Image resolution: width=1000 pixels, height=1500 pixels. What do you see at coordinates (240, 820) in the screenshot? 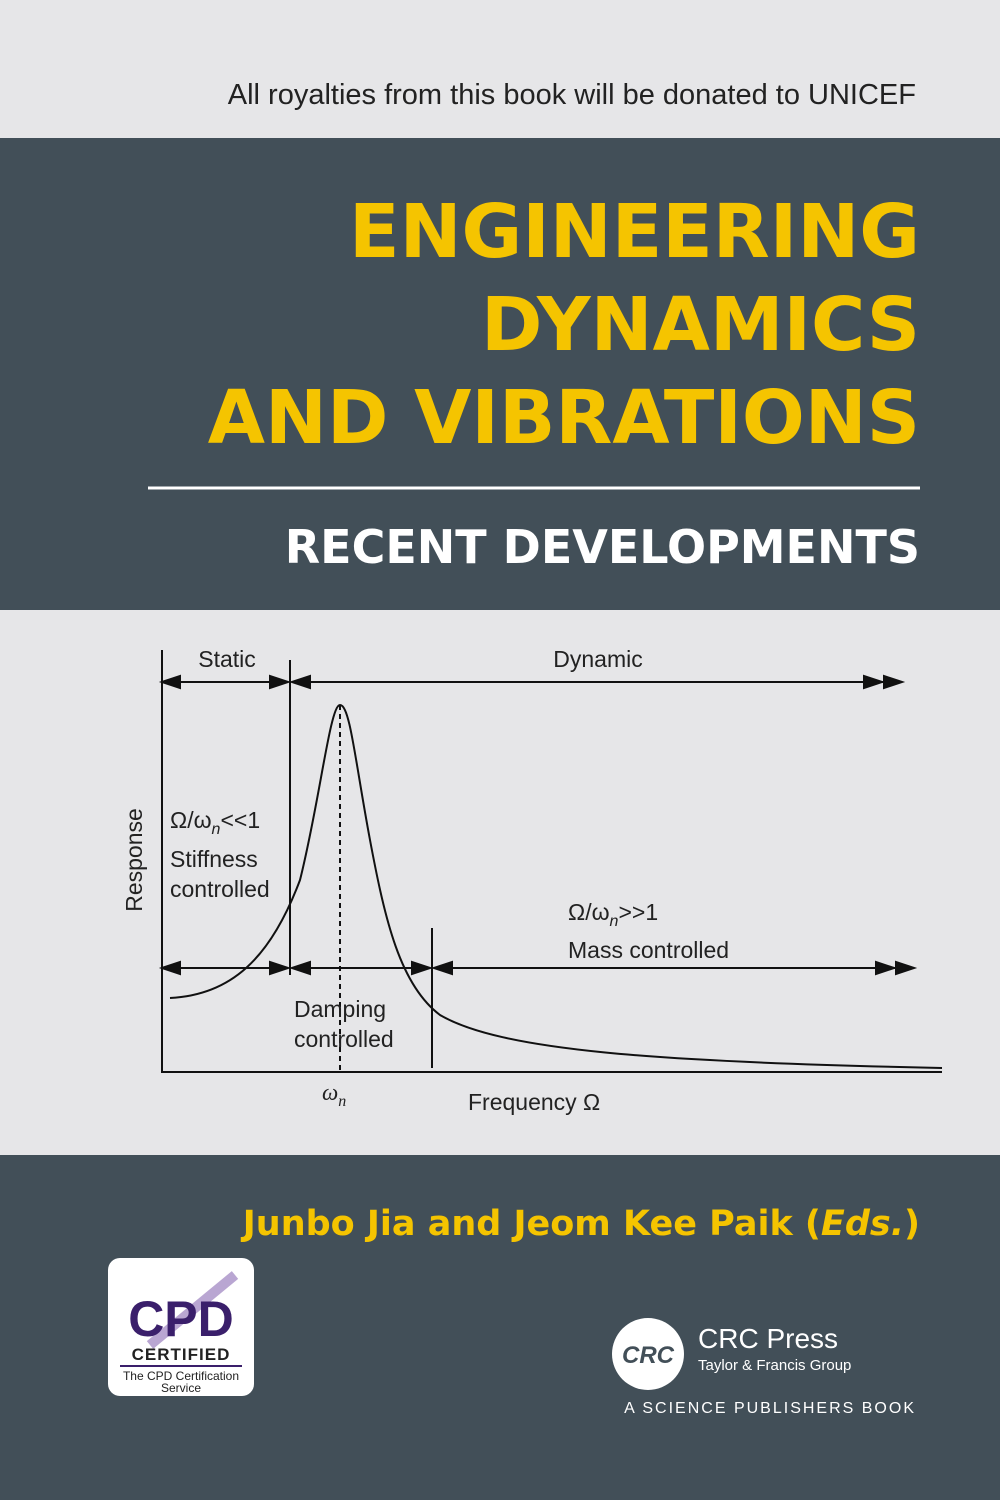
I see `ratio-rest: <<1` at bounding box center [240, 820].